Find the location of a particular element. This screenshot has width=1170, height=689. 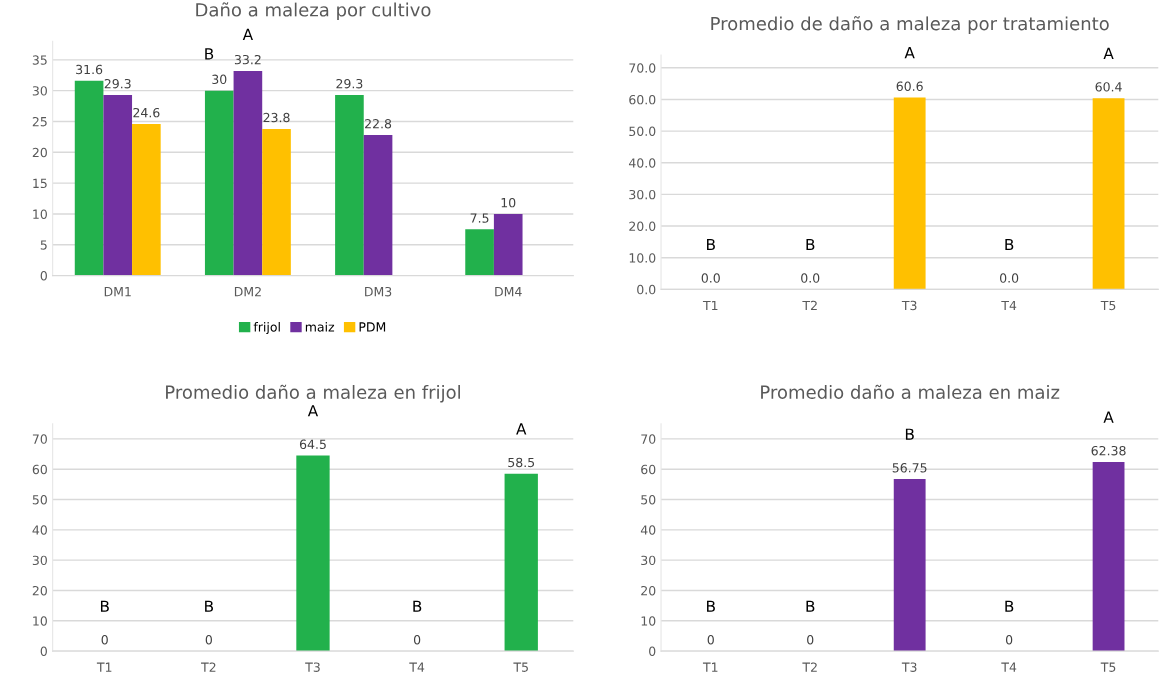

data-label: 58.5 is located at coordinates (521, 462).